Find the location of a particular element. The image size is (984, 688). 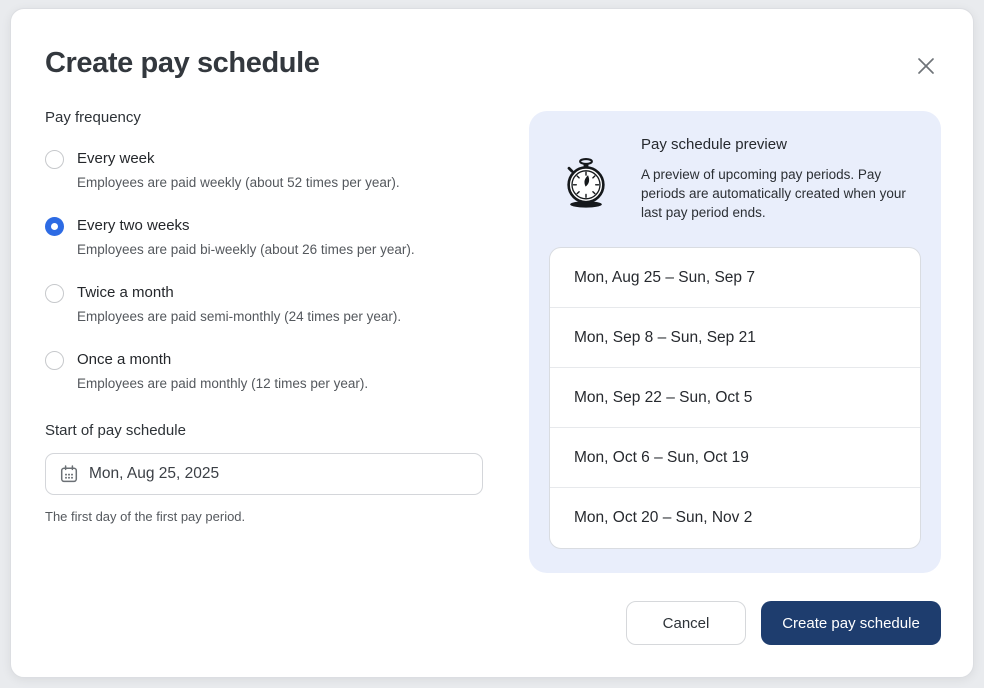

option-label: Every two weeks is located at coordinates (133, 225).